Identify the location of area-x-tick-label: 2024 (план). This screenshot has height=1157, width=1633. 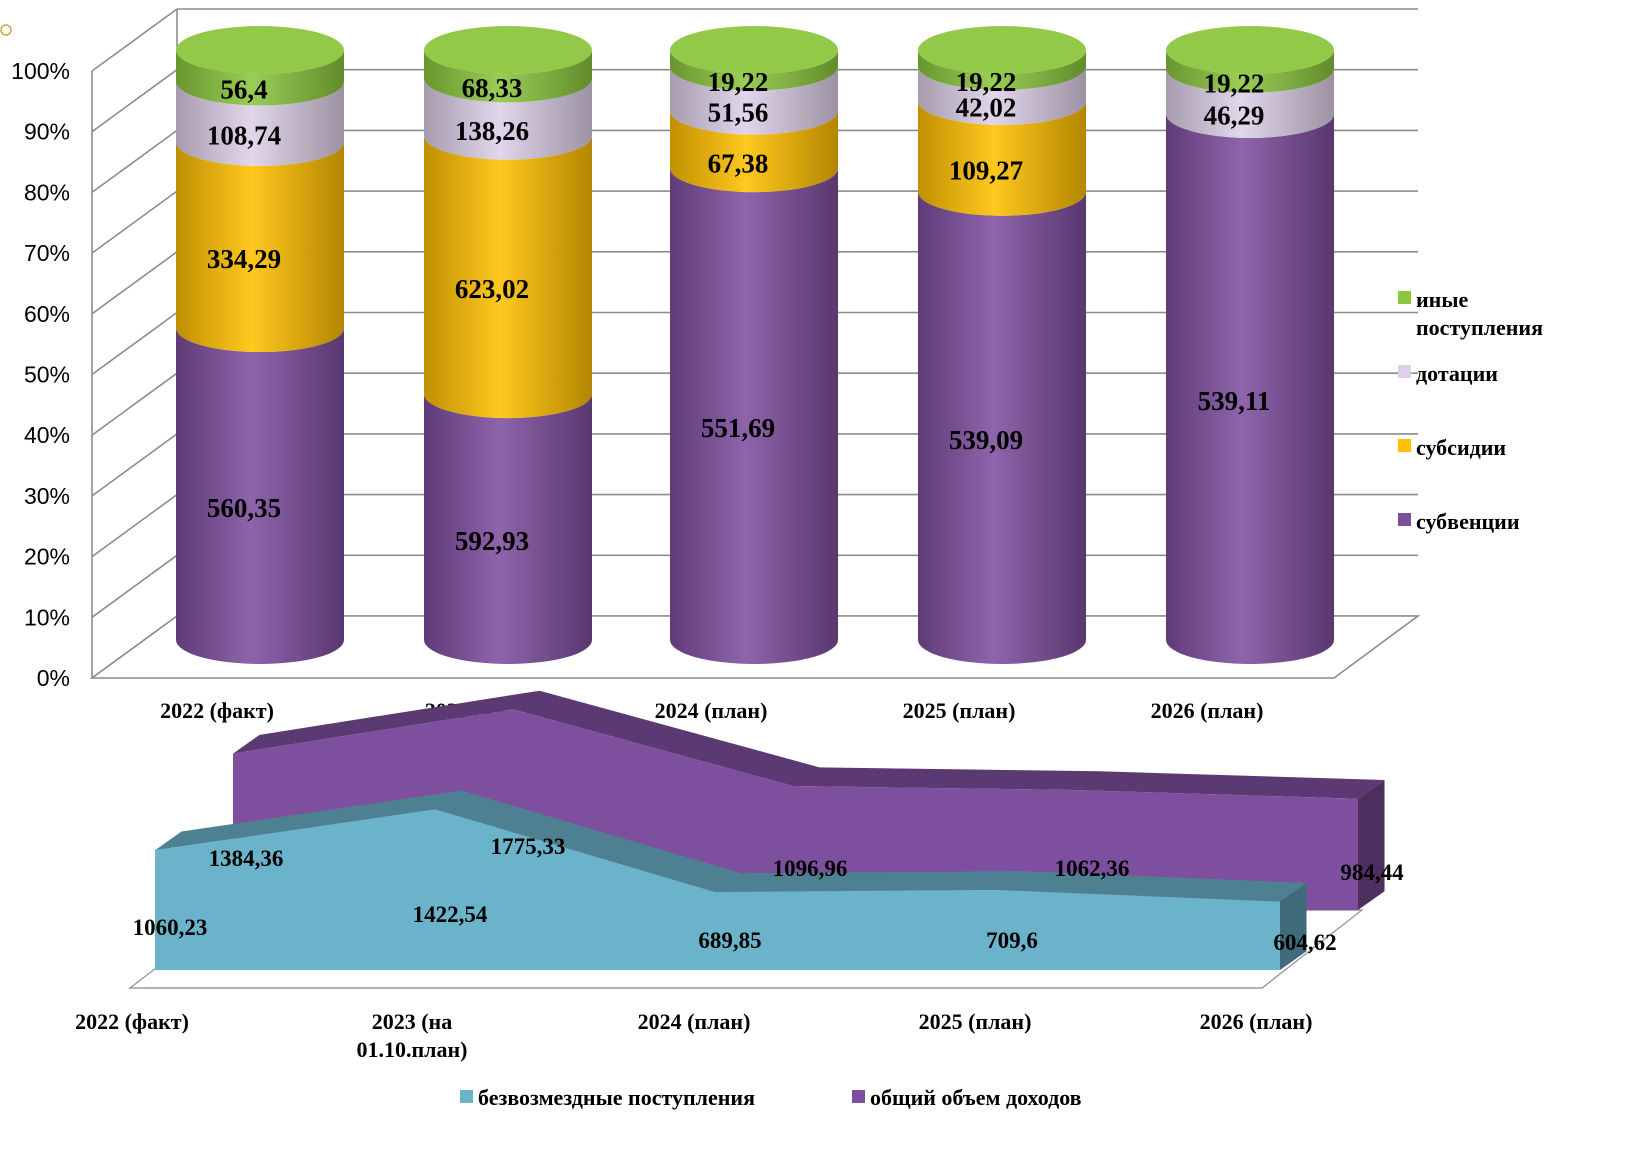
(694, 1021).